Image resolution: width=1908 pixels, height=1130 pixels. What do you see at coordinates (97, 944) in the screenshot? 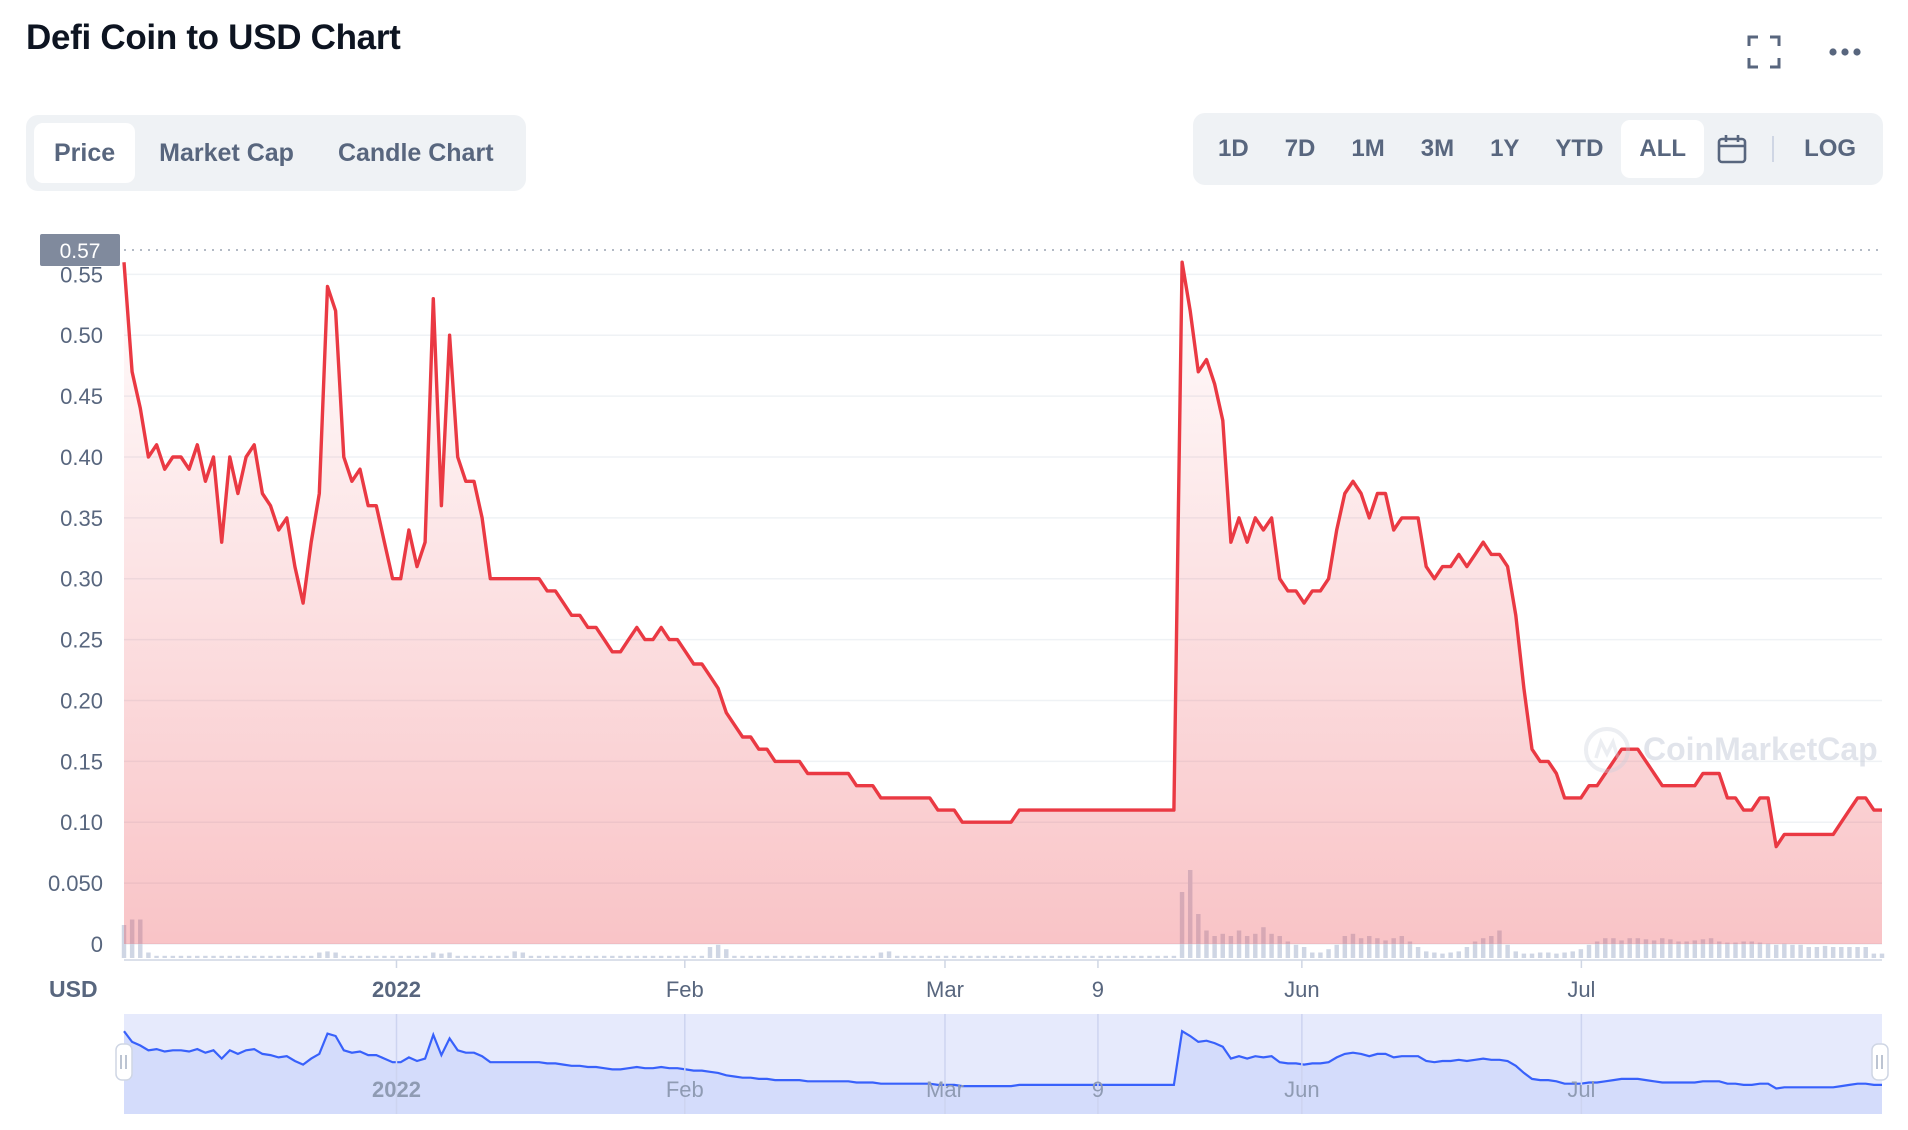
I see `y-tick-label: 0` at bounding box center [97, 944].